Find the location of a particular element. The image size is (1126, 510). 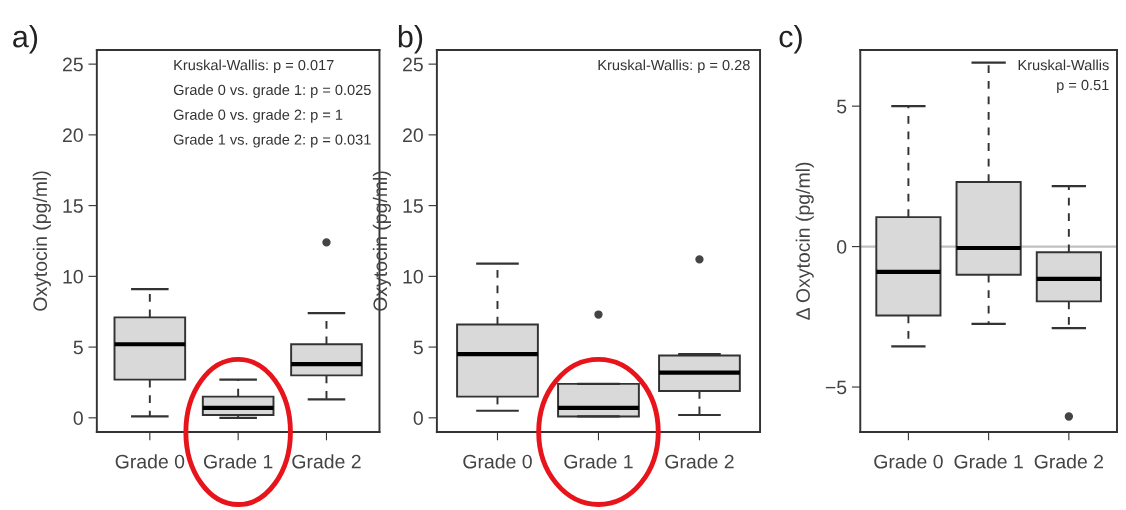

chart-title: c) is located at coordinates (790, 39).